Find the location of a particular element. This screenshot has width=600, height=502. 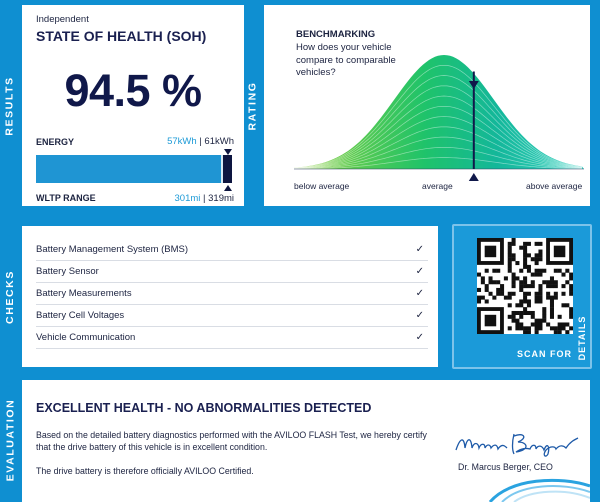

scale-above-average: above average is located at coordinates (554, 186).